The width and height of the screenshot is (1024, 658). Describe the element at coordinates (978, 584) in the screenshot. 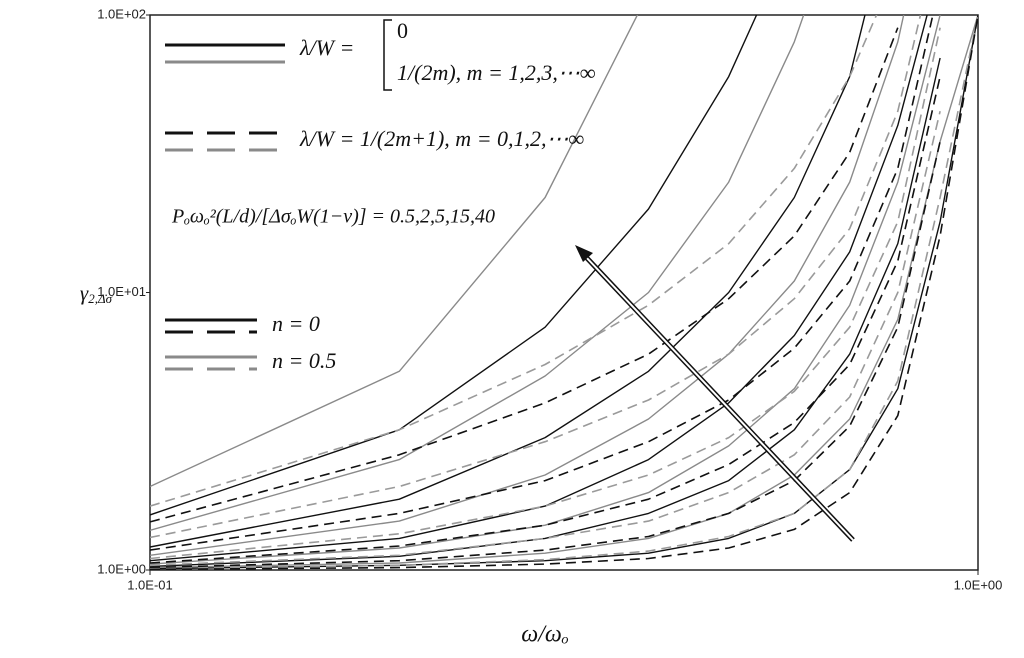

I see `x-tick-label: 1.0E+00` at that location.